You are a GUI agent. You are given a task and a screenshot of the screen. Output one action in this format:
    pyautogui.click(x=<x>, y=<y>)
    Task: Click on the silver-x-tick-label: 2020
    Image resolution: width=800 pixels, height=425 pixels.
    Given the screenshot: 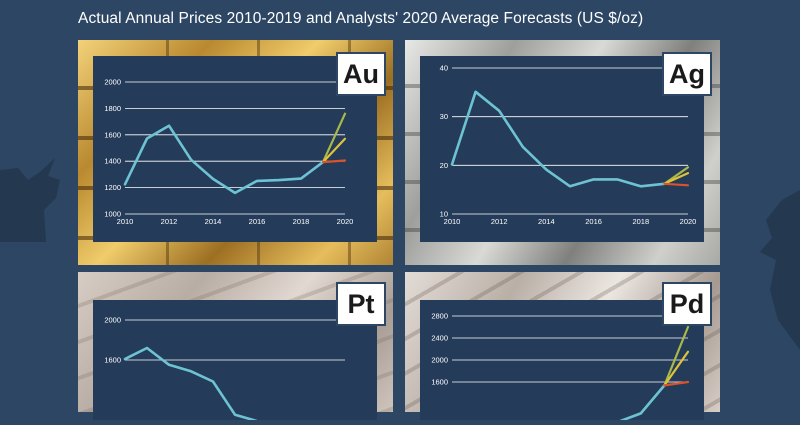 What is the action you would take?
    pyautogui.click(x=688, y=221)
    